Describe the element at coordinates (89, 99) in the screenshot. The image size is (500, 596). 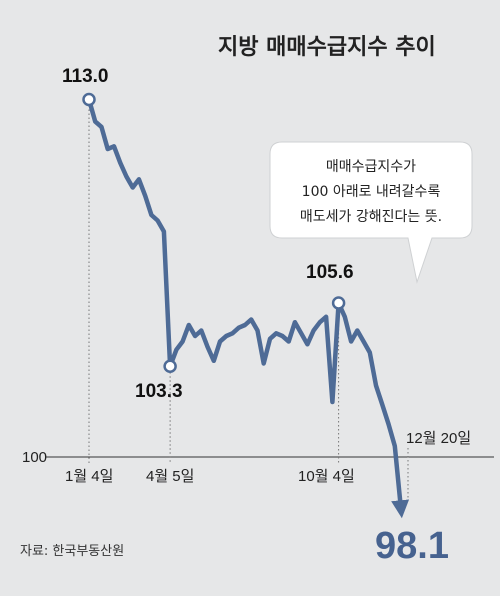
I see `marker-start` at that location.